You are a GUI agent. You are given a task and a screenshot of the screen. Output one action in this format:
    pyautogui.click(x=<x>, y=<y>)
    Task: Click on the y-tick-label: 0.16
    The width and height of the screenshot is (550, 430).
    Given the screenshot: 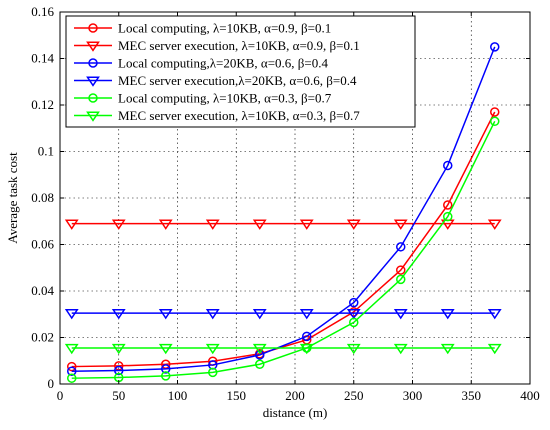 What is the action you would take?
    pyautogui.click(x=42, y=11)
    